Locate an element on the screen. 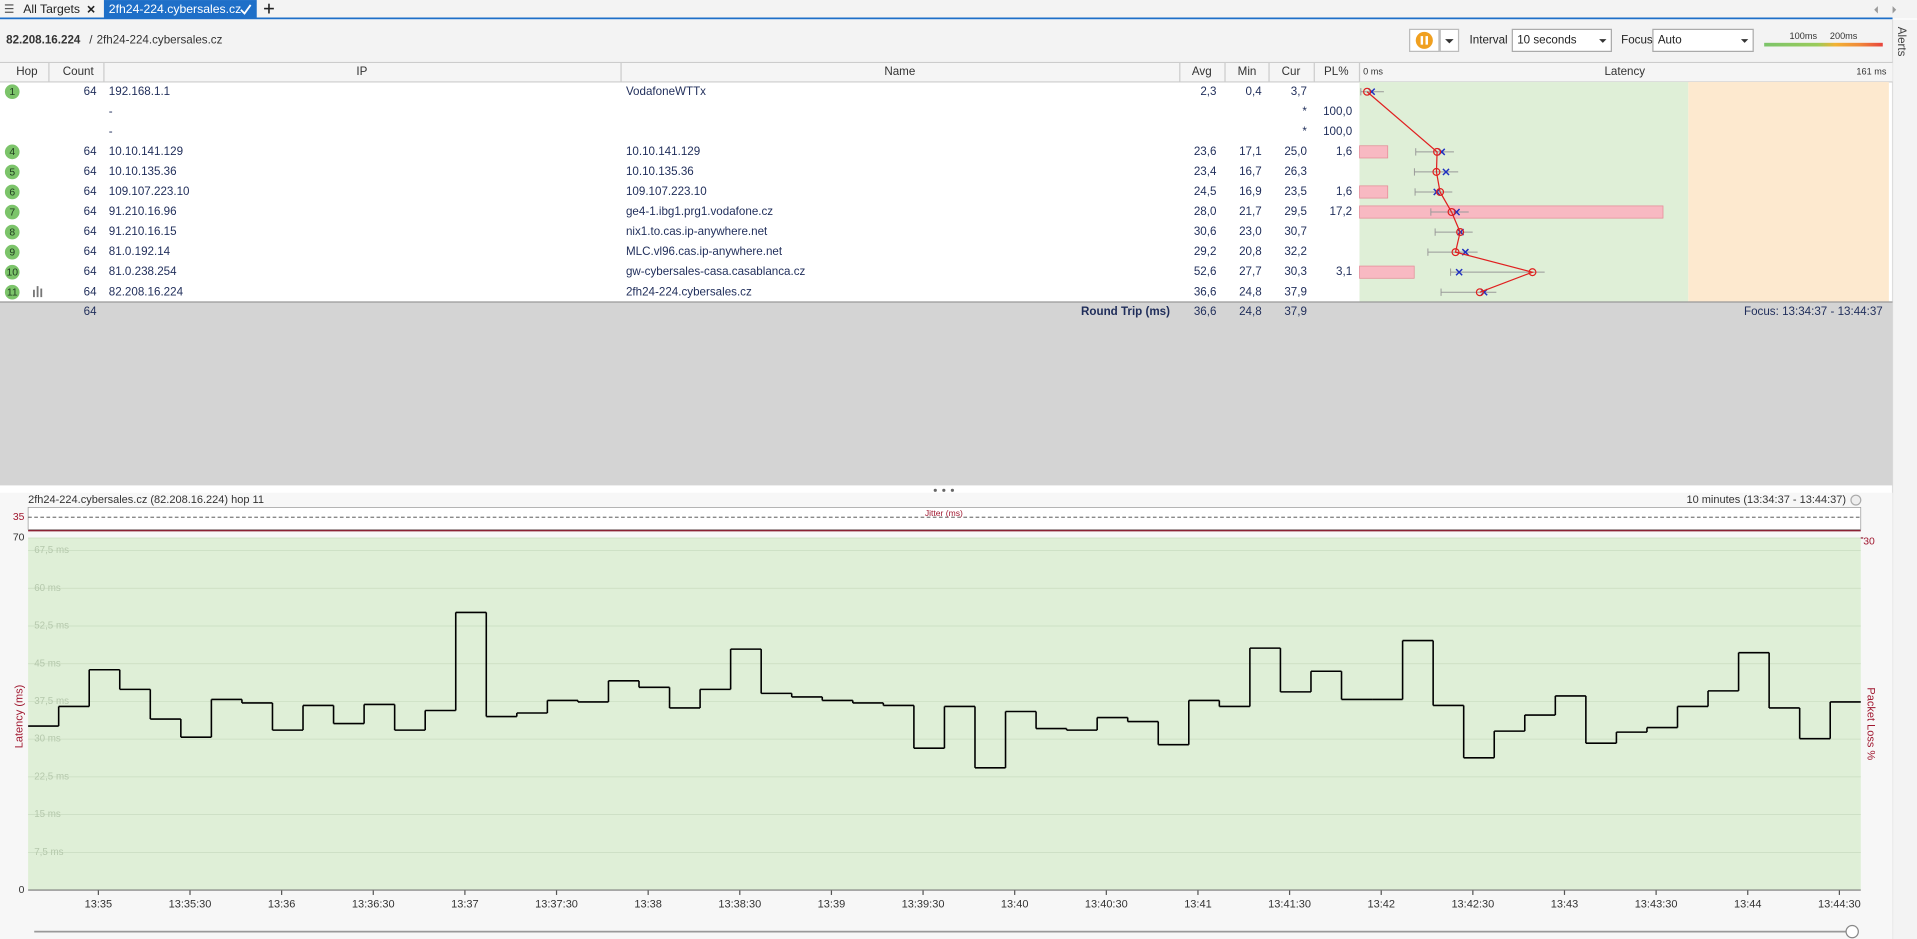 The width and height of the screenshot is (1917, 939). hop: 11 is located at coordinates (12, 293).